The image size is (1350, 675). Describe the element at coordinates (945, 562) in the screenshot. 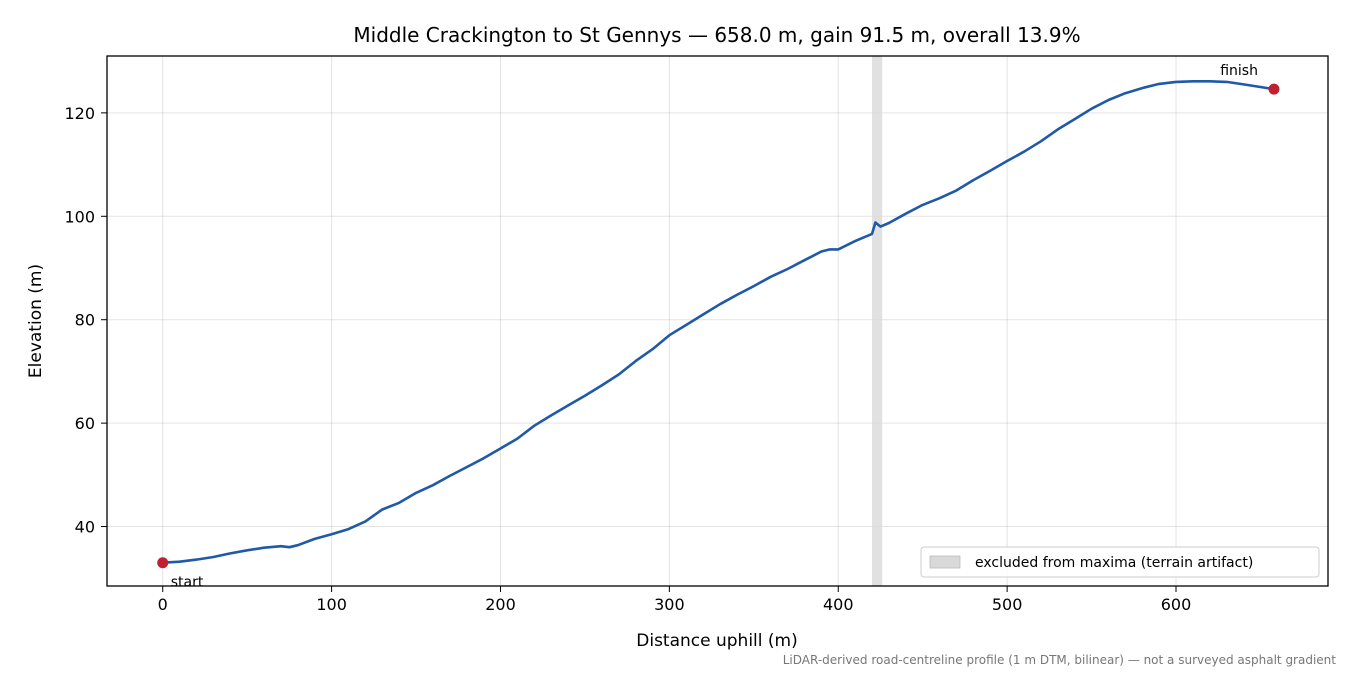

I see `legend-swatch` at that location.